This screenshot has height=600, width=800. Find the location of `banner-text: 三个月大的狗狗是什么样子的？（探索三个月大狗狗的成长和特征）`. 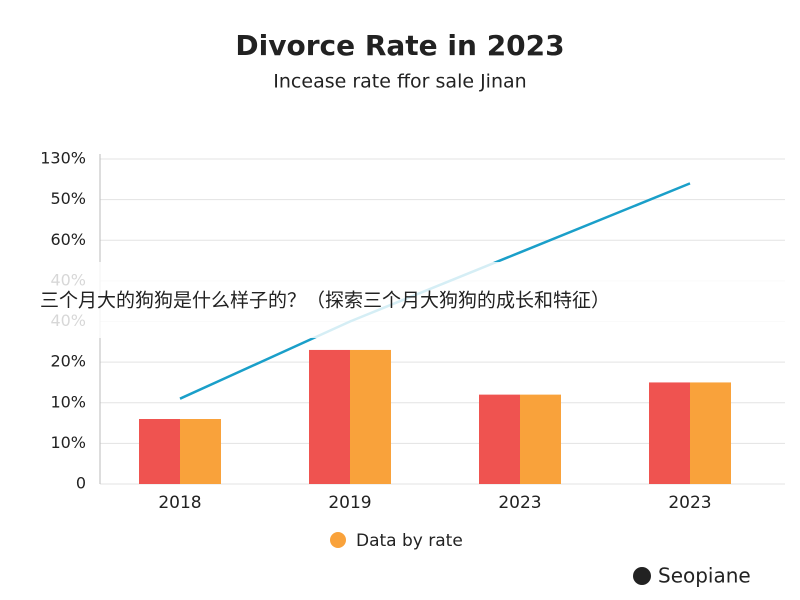

banner-text: 三个月大的狗狗是什么样子的？（探索三个月大狗狗的成长和特征） is located at coordinates (325, 301).